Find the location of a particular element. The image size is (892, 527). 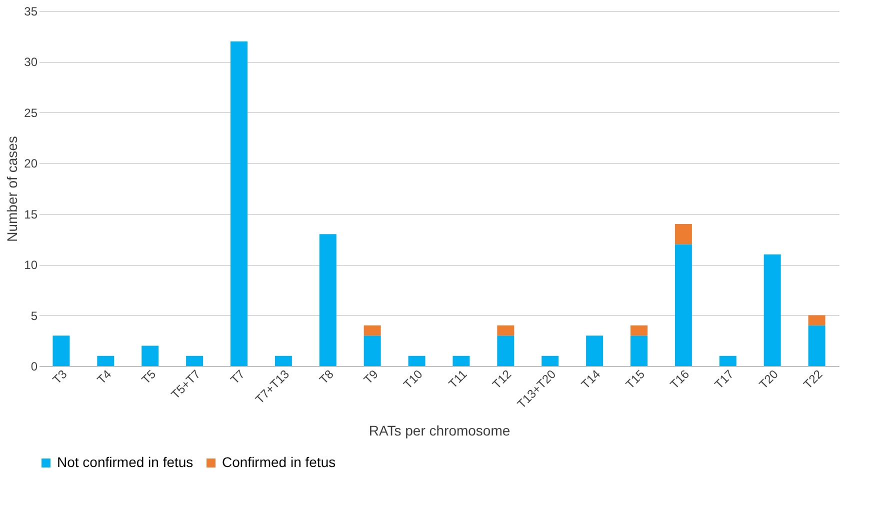

legend-label: Confirmed in fetus is located at coordinates (279, 462).